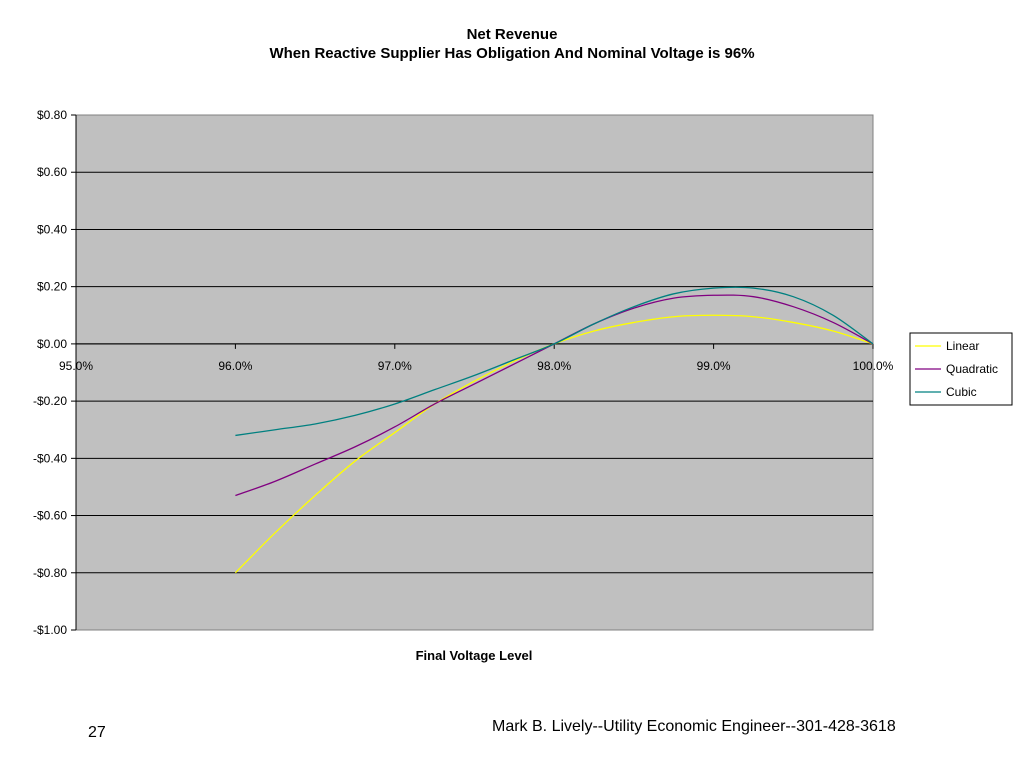 Image resolution: width=1024 pixels, height=768 pixels. I want to click on legend-label-quadratic: Quadratic, so click(972, 369).